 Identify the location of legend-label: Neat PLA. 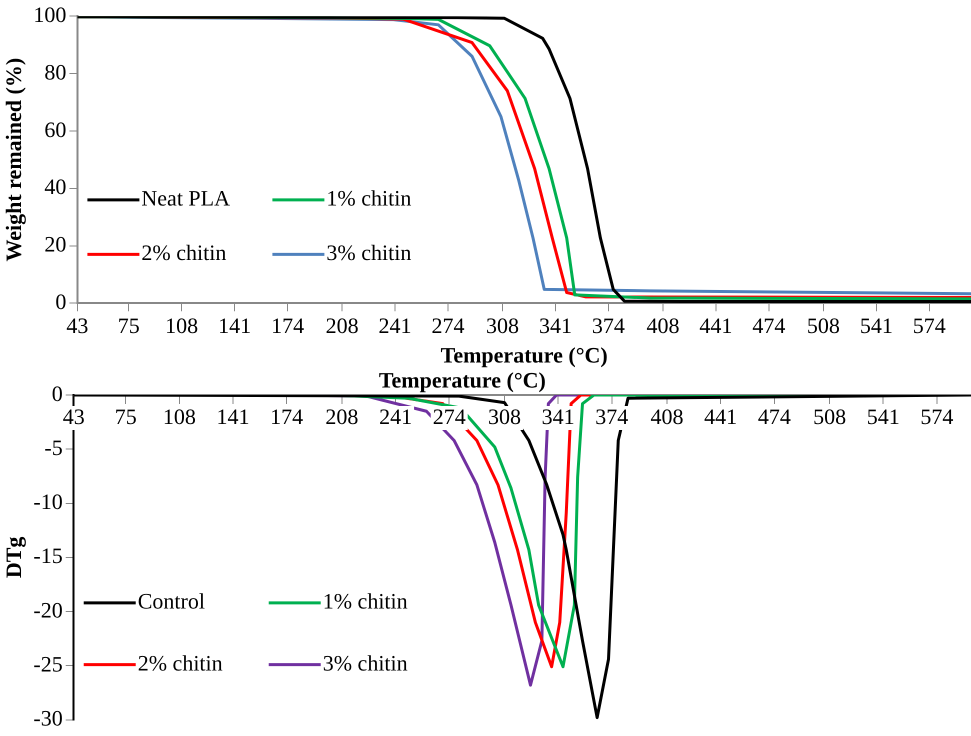
(185, 198).